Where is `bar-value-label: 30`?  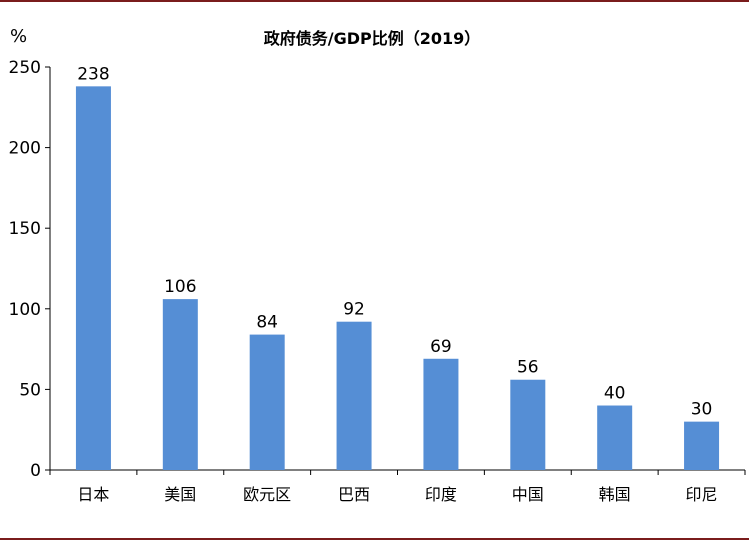
bar-value-label: 30 is located at coordinates (702, 410).